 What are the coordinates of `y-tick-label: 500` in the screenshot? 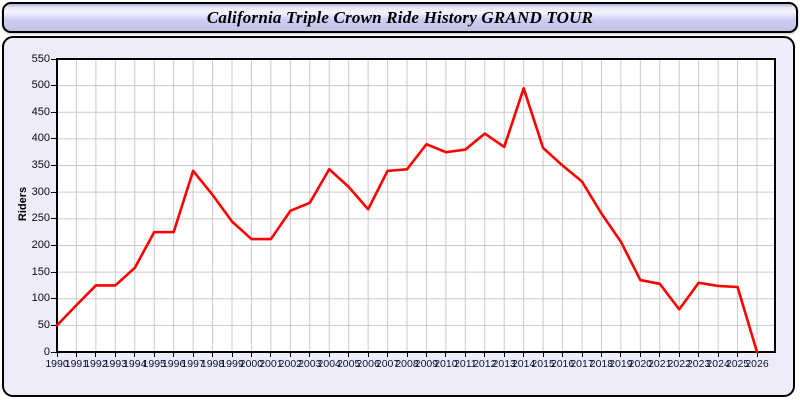 It's located at (40, 85).